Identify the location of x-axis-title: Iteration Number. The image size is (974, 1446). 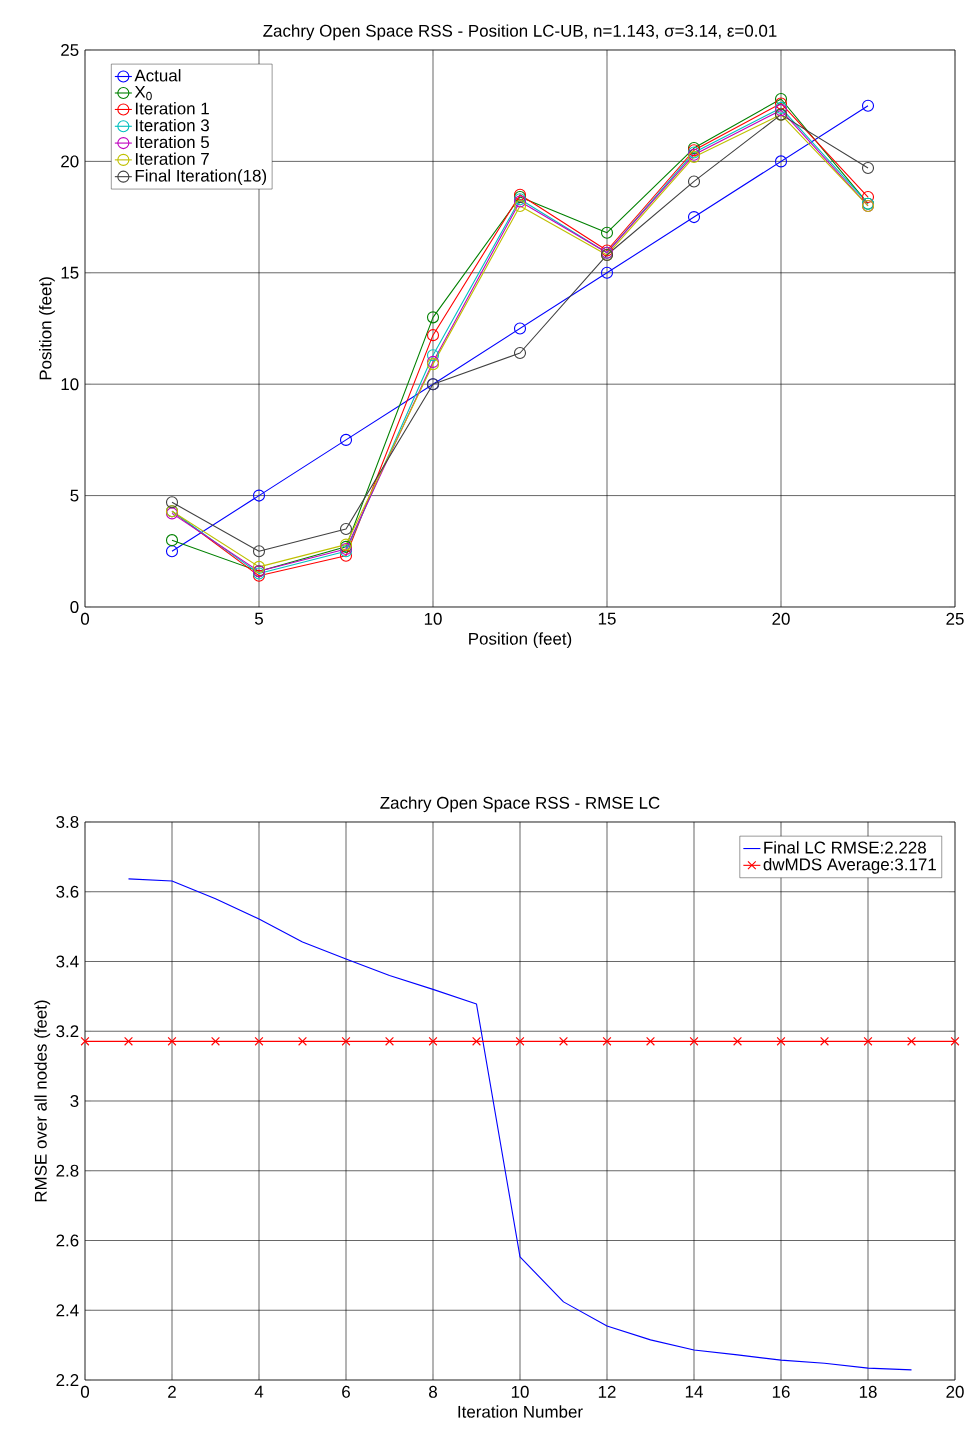
(520, 1411).